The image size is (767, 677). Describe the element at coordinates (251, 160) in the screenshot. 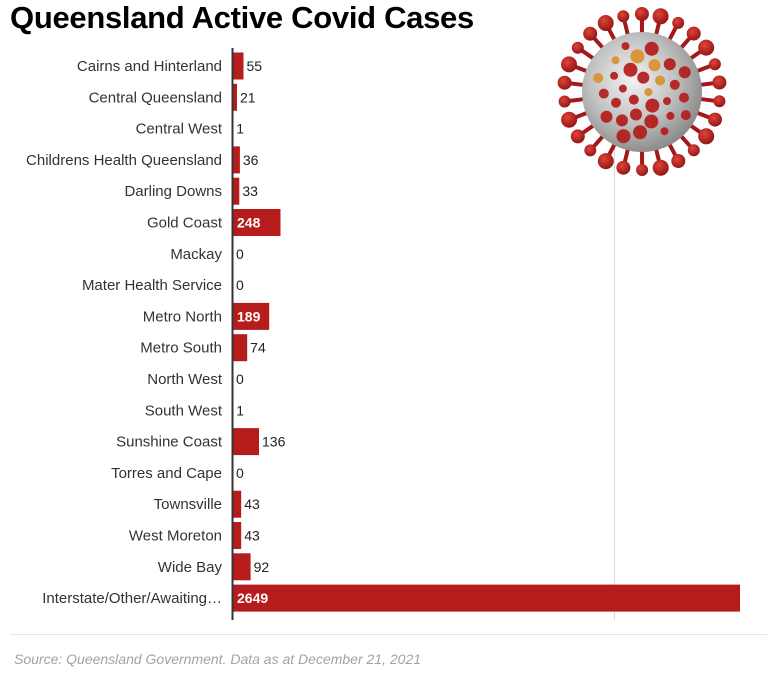

I see `value-label: 36` at that location.